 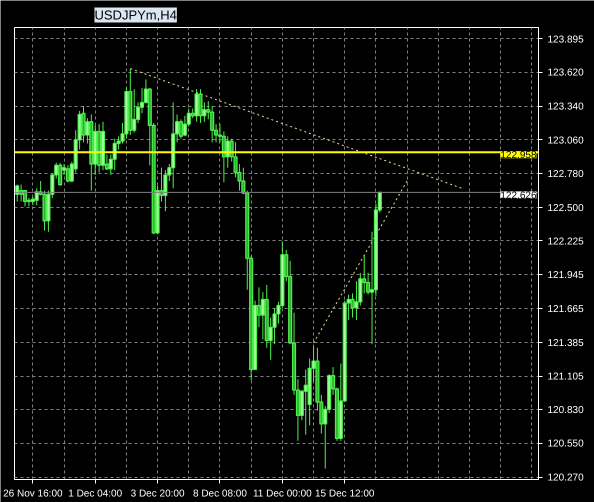 What do you see at coordinates (566, 107) in the screenshot?
I see `y-tick-label: 123.340` at bounding box center [566, 107].